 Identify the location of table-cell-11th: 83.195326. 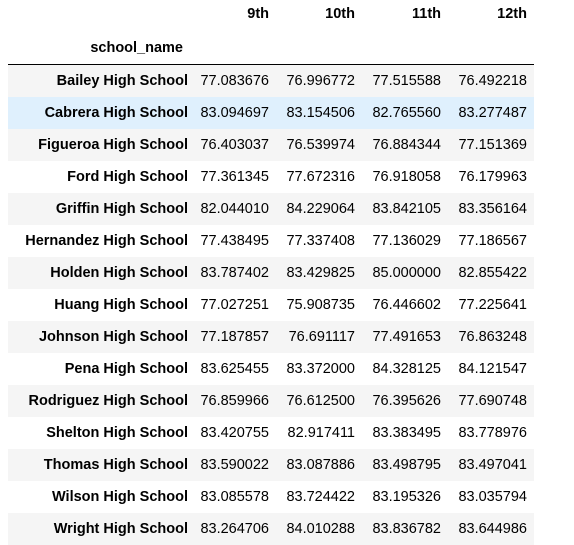
(406, 496).